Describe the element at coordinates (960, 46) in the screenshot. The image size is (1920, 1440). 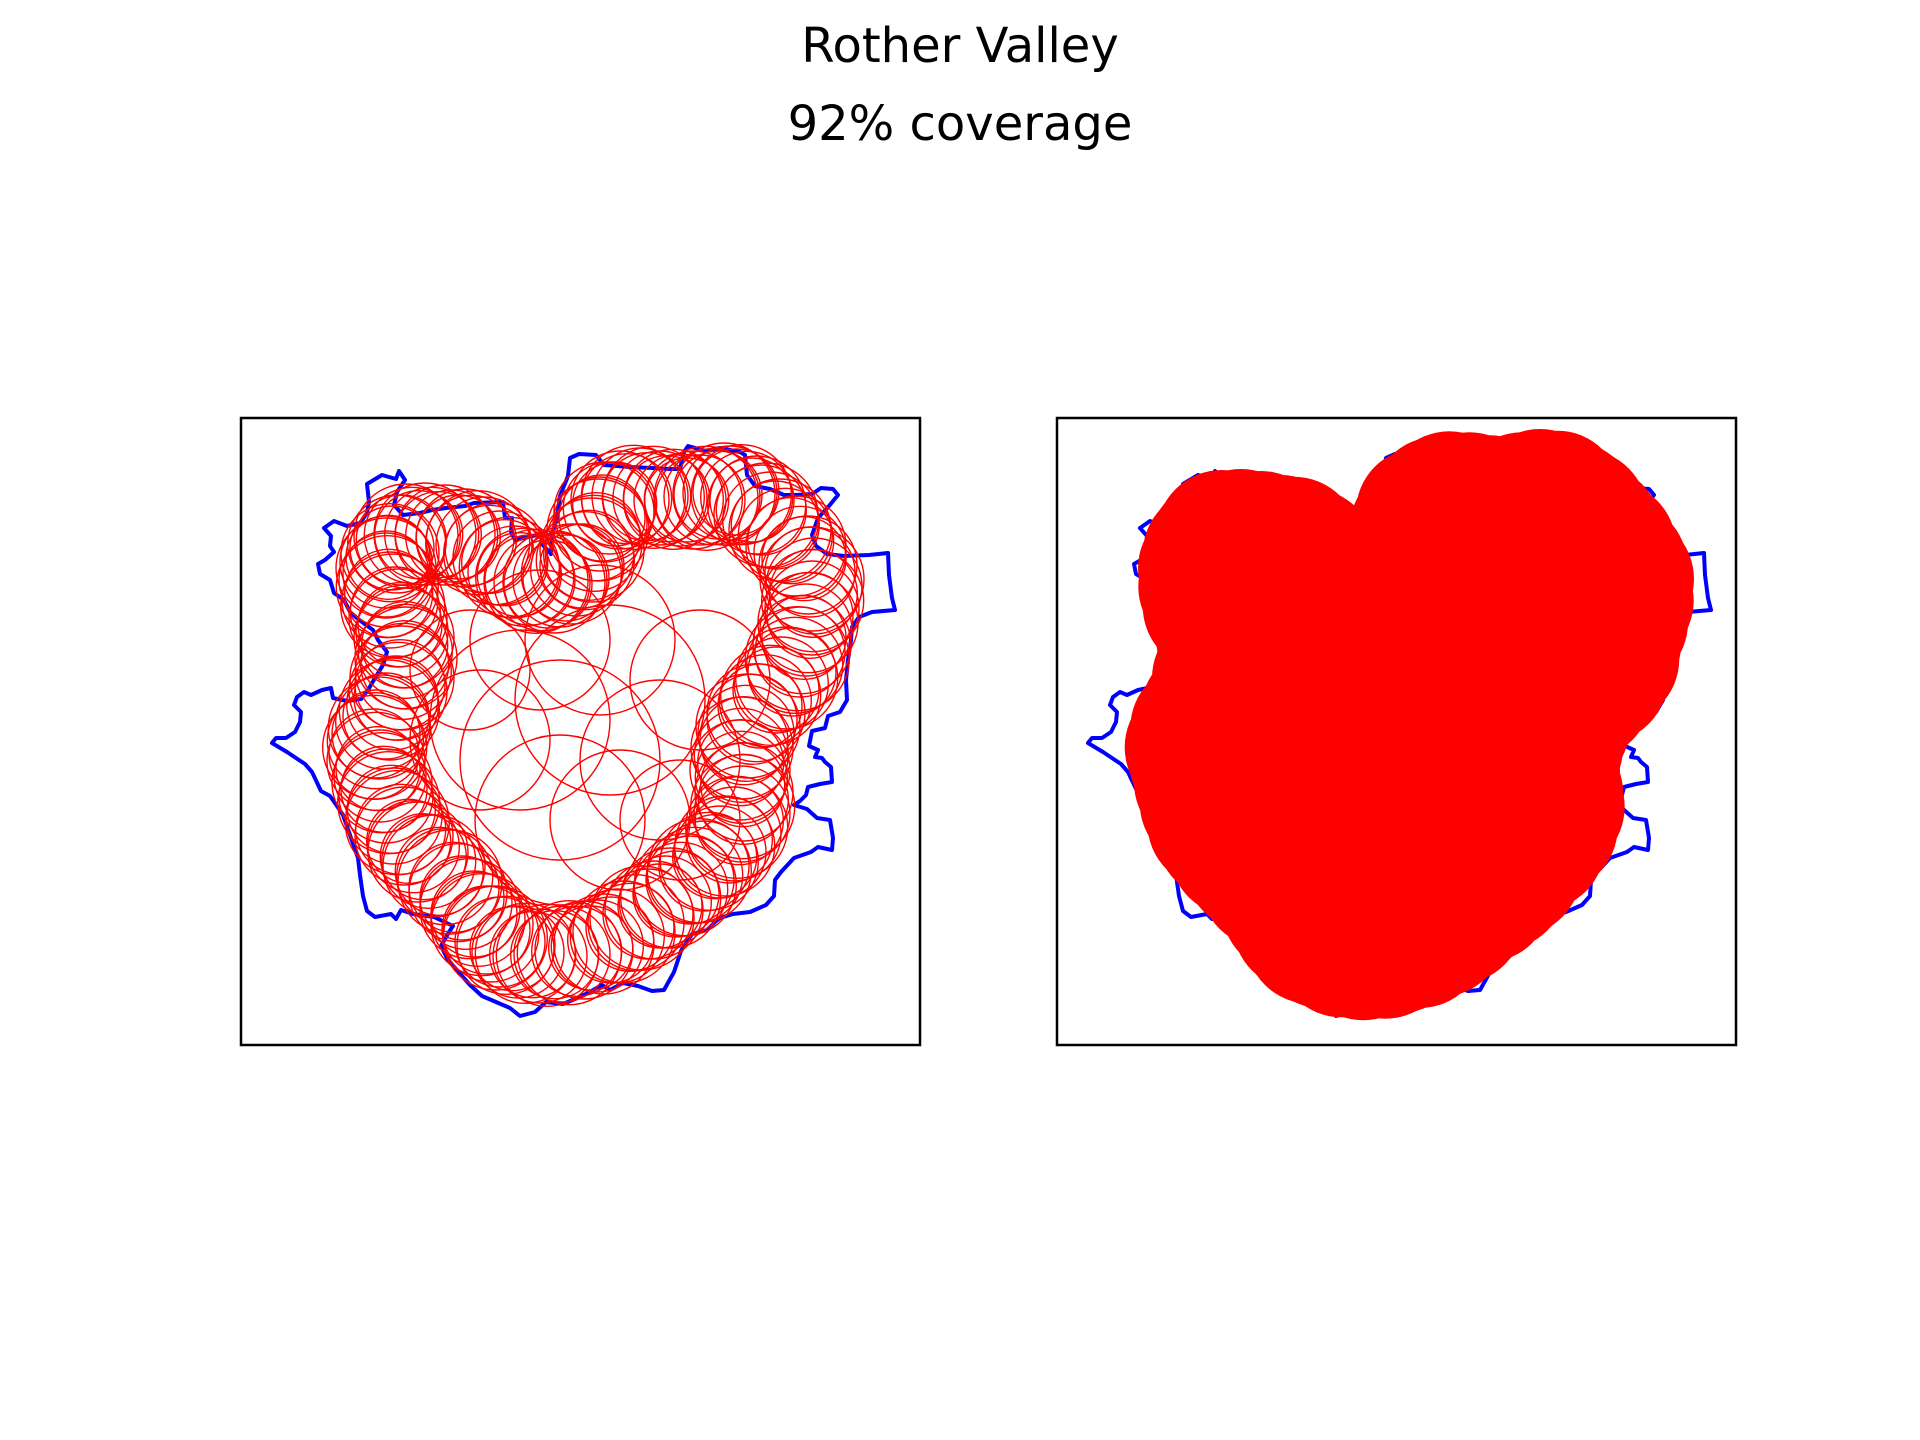
I see `figure-title: Rother Valley` at that location.